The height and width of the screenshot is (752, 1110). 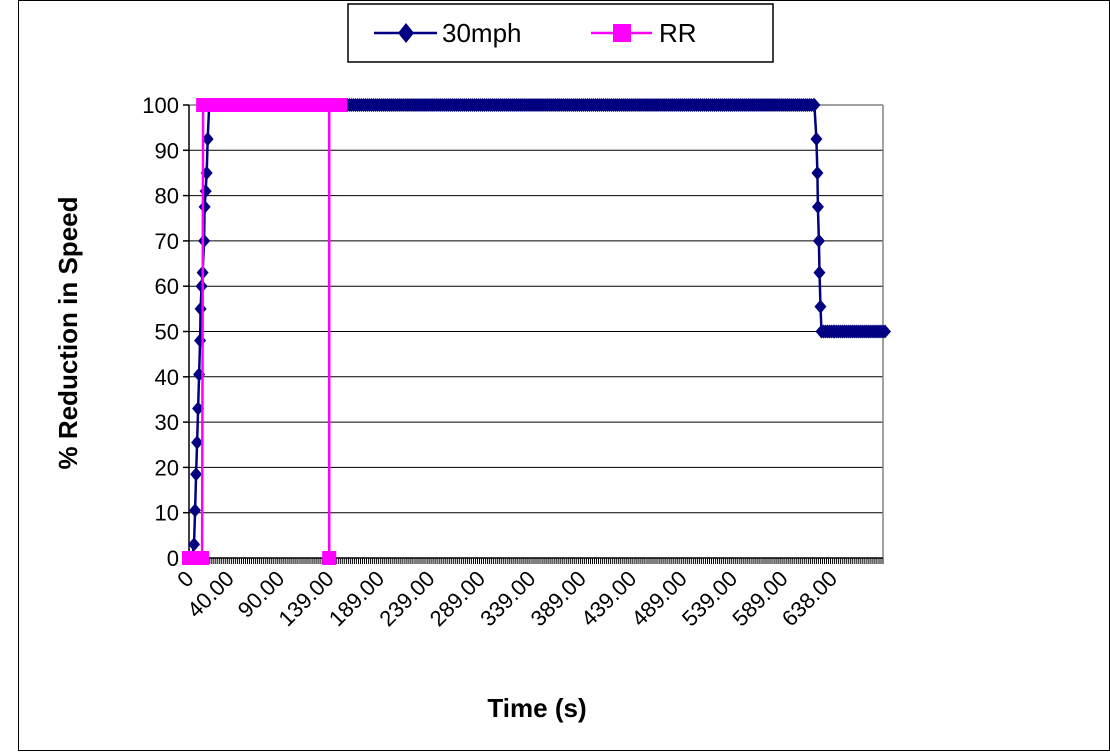 What do you see at coordinates (709, 598) in the screenshot?
I see `x-tick-label-11: 539.00` at bounding box center [709, 598].